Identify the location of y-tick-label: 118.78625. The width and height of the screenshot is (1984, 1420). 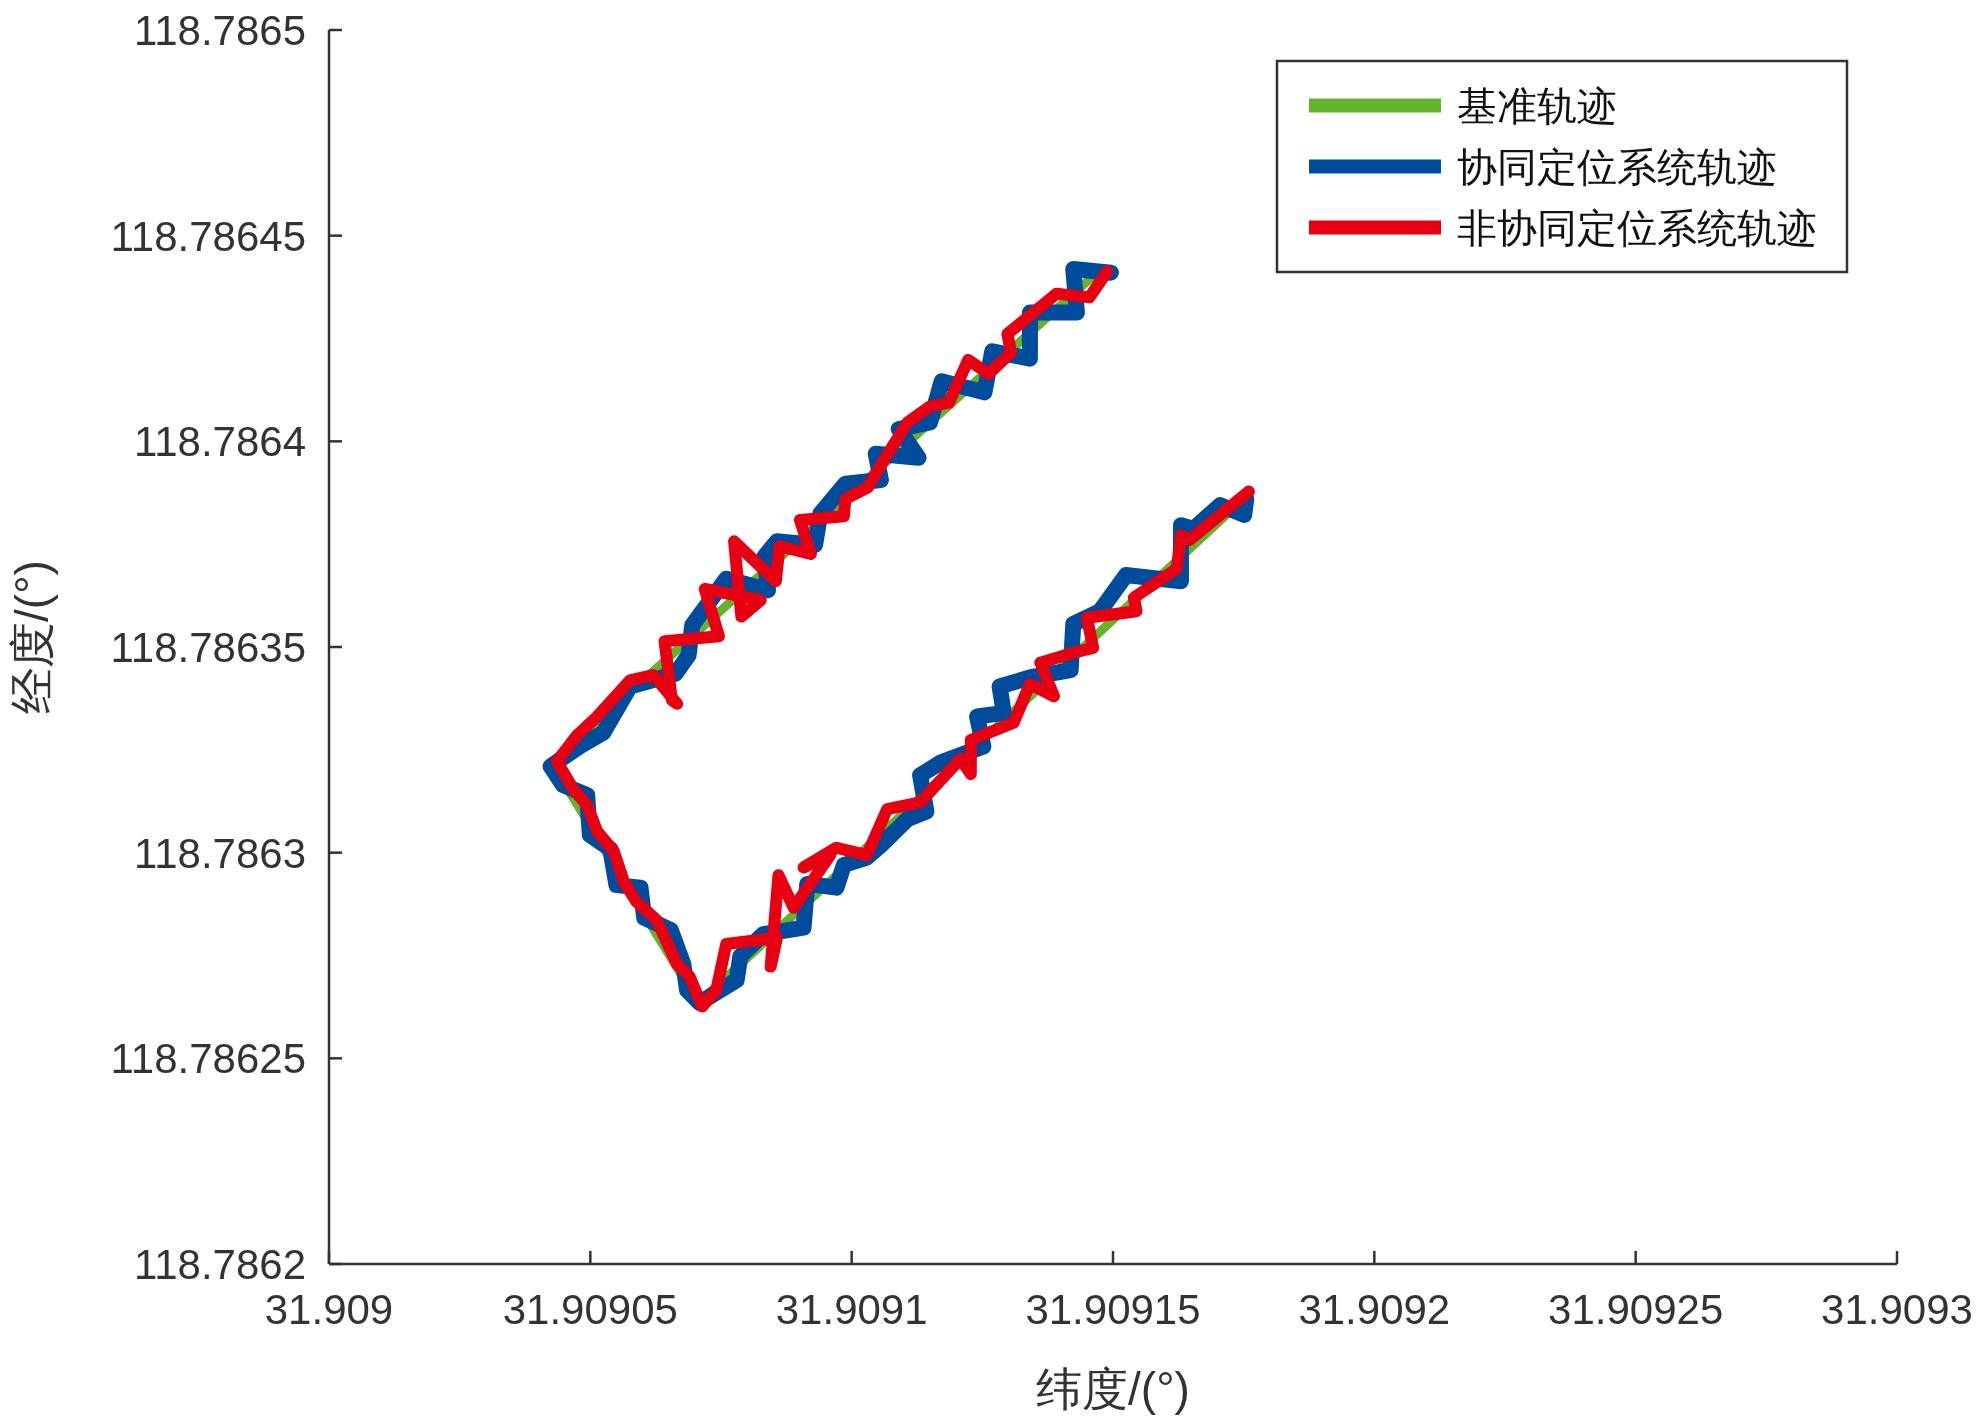
(208, 1059).